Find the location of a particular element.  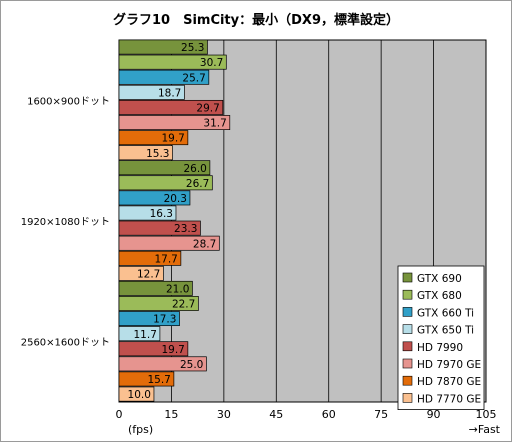

legend-label: GTX 650 Ti is located at coordinates (445, 331).